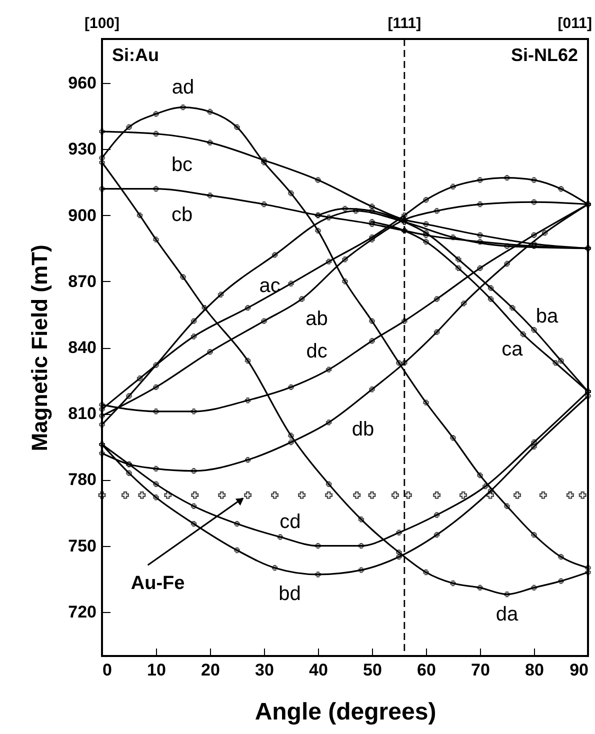 The height and width of the screenshot is (734, 595). I want to click on series-label: bc, so click(182, 165).